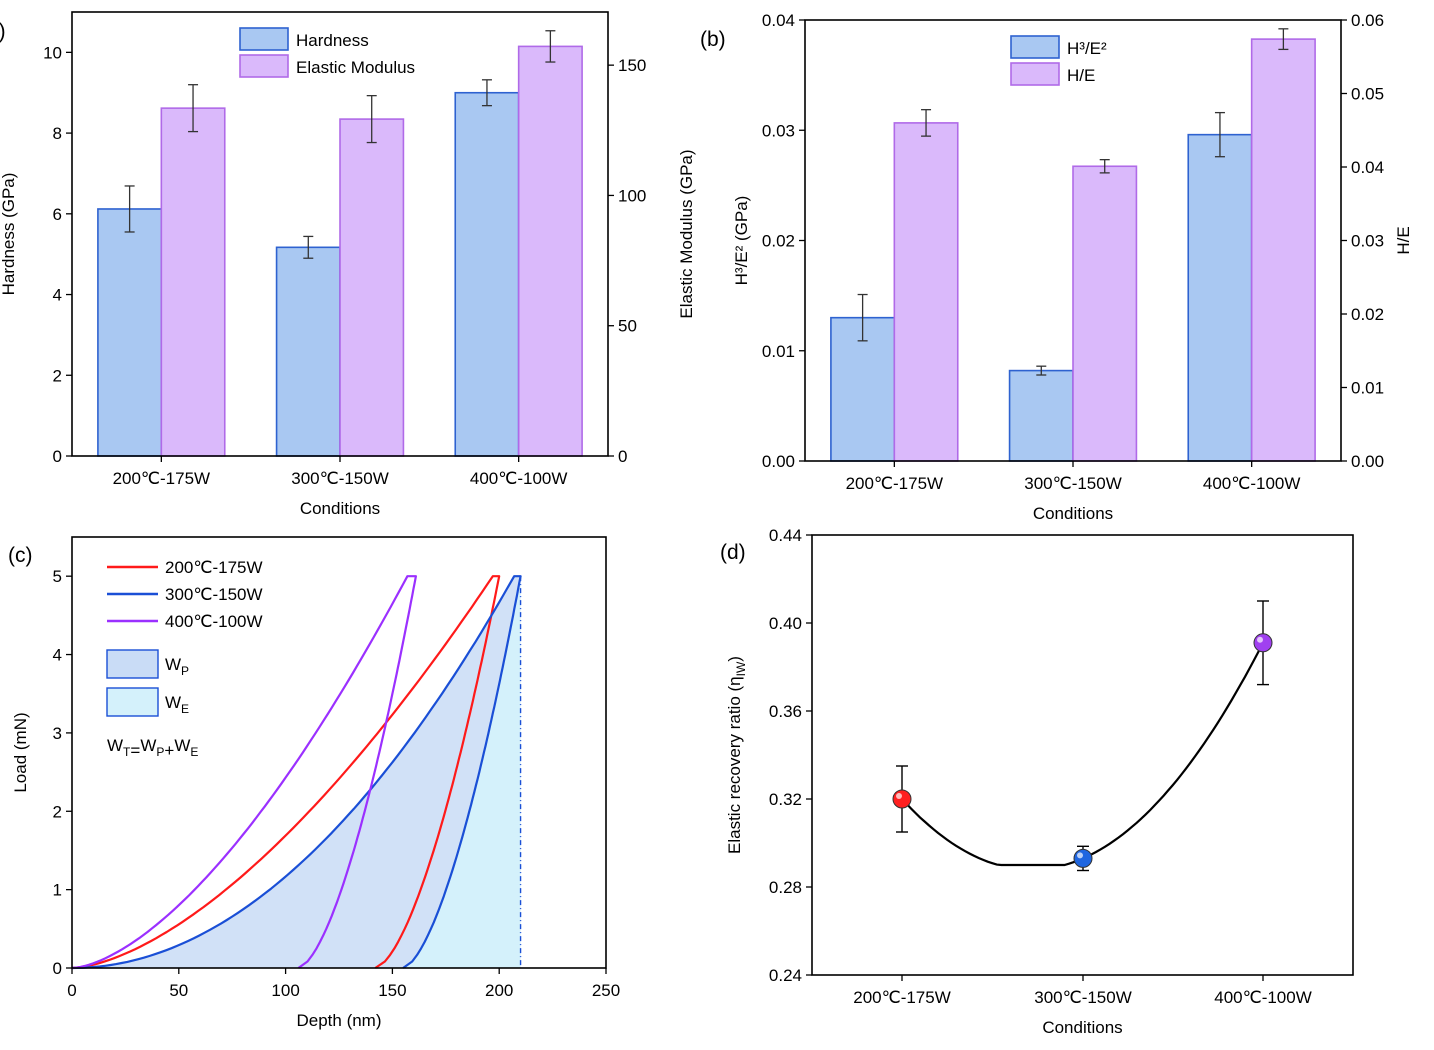  What do you see at coordinates (173, 664) in the screenshot?
I see `legend-area-label-main: W` at bounding box center [173, 664].